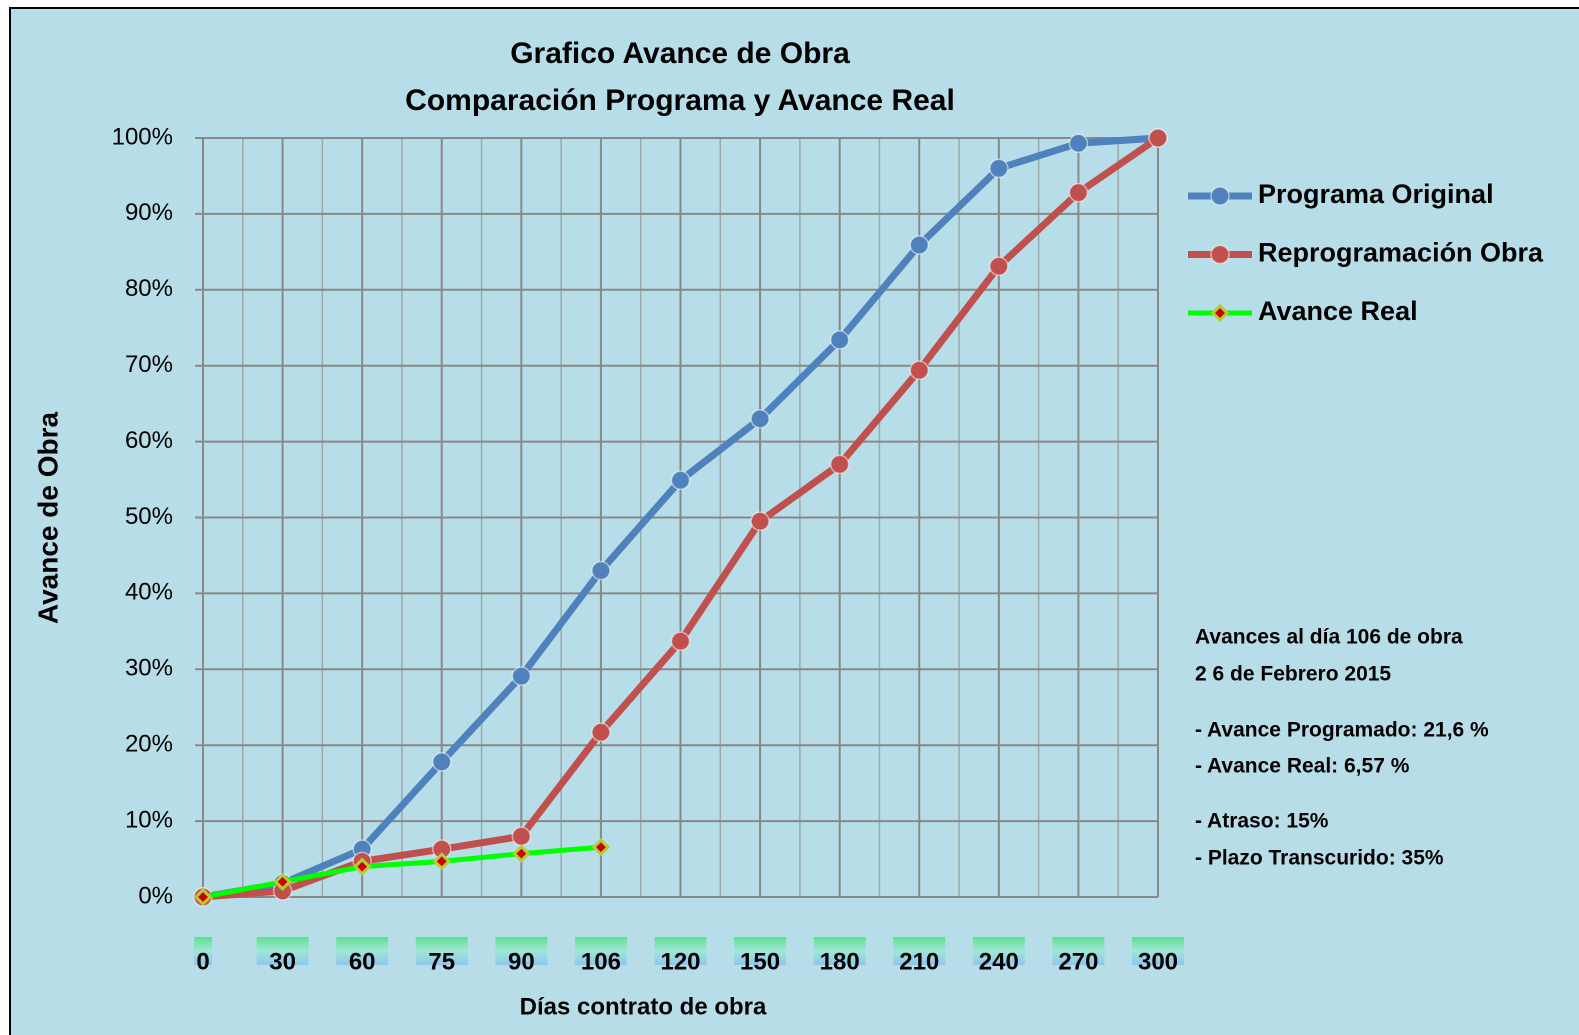  Describe the element at coordinates (919, 961) in the screenshot. I see `x-tick-label: 210` at that location.